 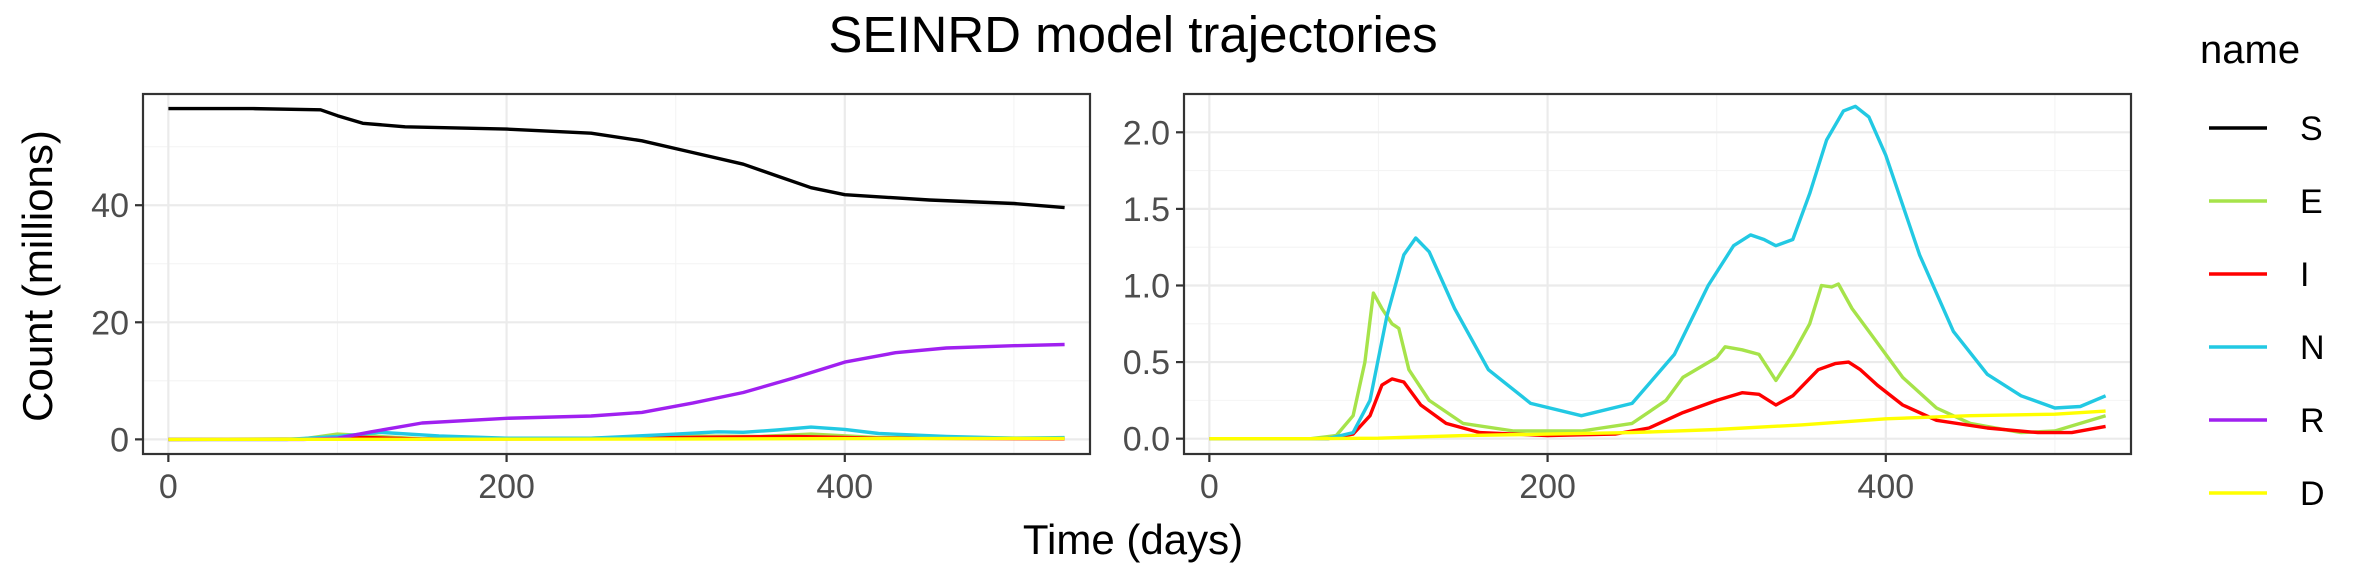 I want to click on y-tick-label: 1.5, so click(x=1146, y=210).